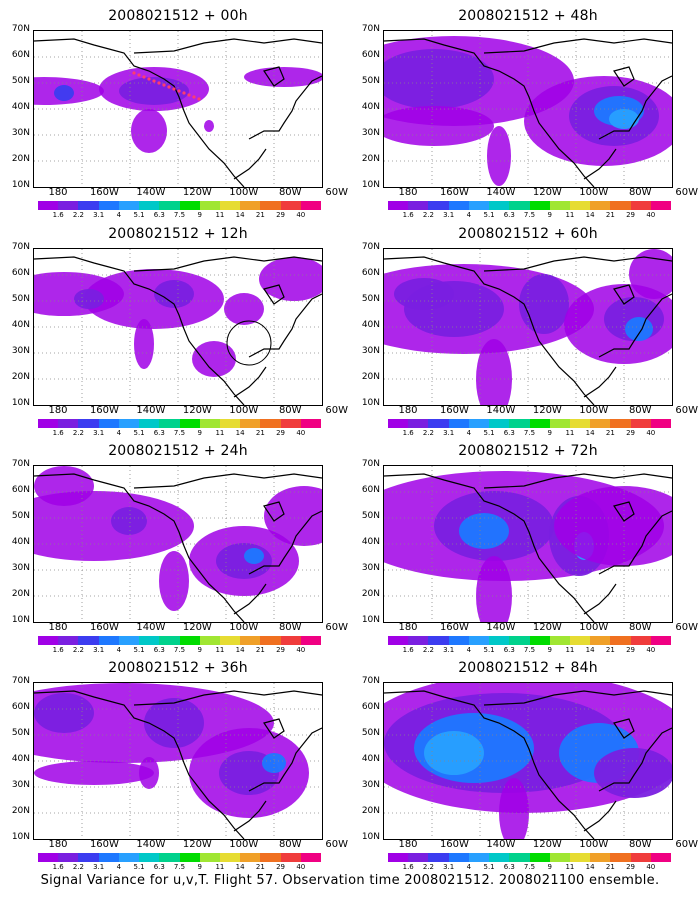 The image size is (700, 900). What do you see at coordinates (528, 761) in the screenshot?
I see `map-canvas` at bounding box center [528, 761].